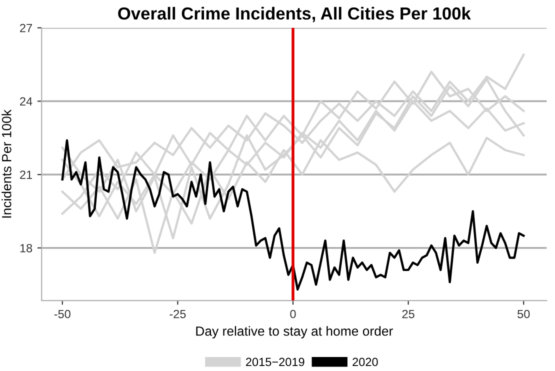  What do you see at coordinates (26, 174) in the screenshot?
I see `y-tick-label: 21` at bounding box center [26, 174].